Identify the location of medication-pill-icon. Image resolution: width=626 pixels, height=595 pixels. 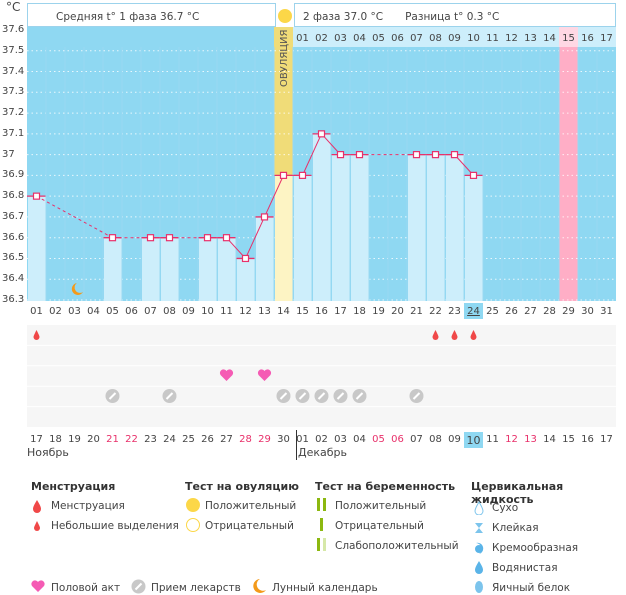
(138, 586).